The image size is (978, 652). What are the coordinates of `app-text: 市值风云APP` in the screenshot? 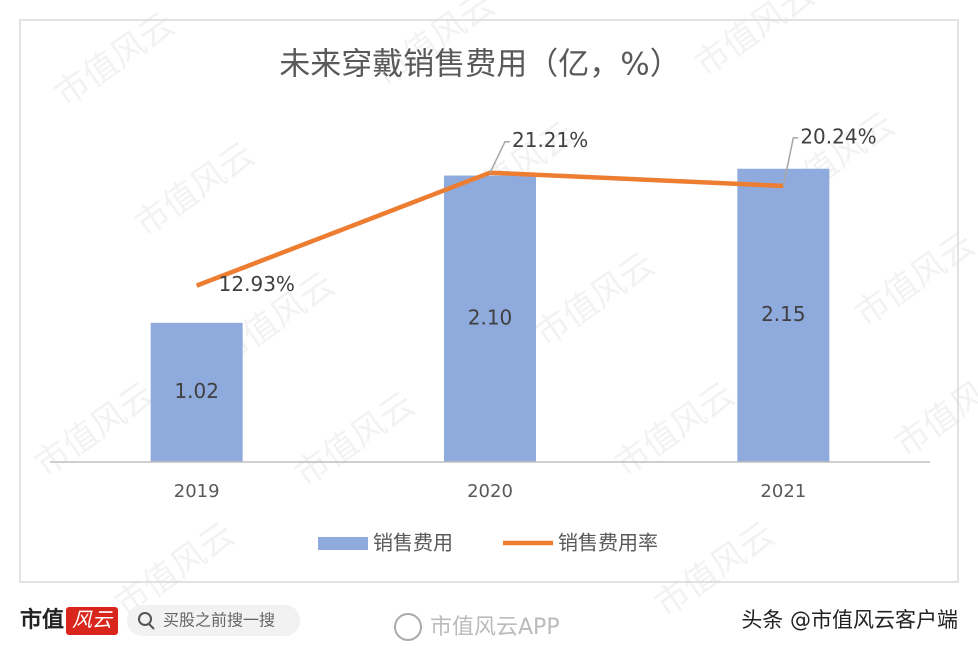 It's located at (495, 627).